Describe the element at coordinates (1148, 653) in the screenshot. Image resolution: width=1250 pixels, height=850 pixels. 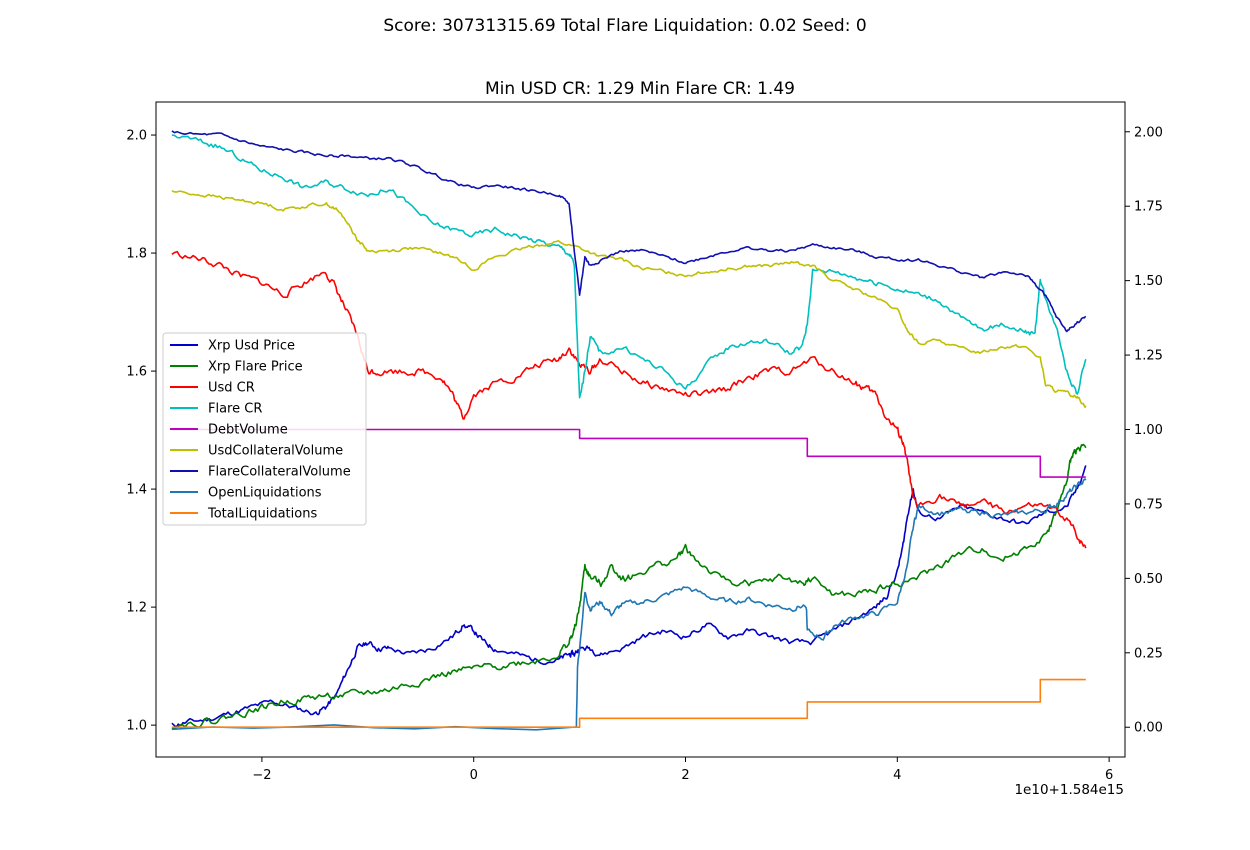
I see `right-tick-label: 0.25` at that location.